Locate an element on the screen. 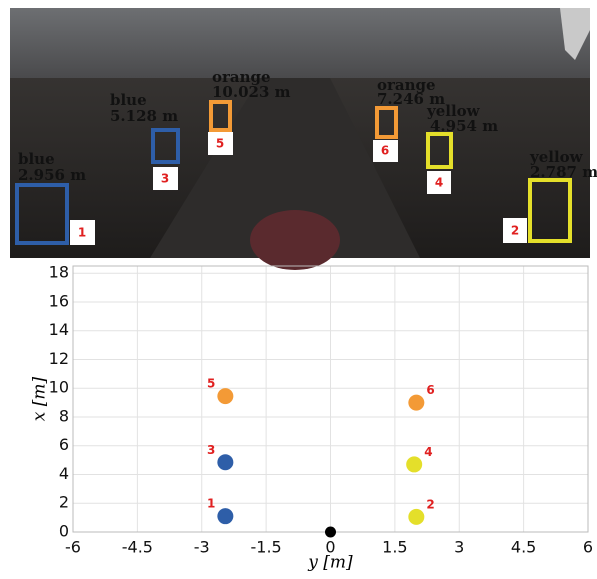 This screenshot has width=597, height=579. x-tick-label: -4.5 is located at coordinates (137, 547).